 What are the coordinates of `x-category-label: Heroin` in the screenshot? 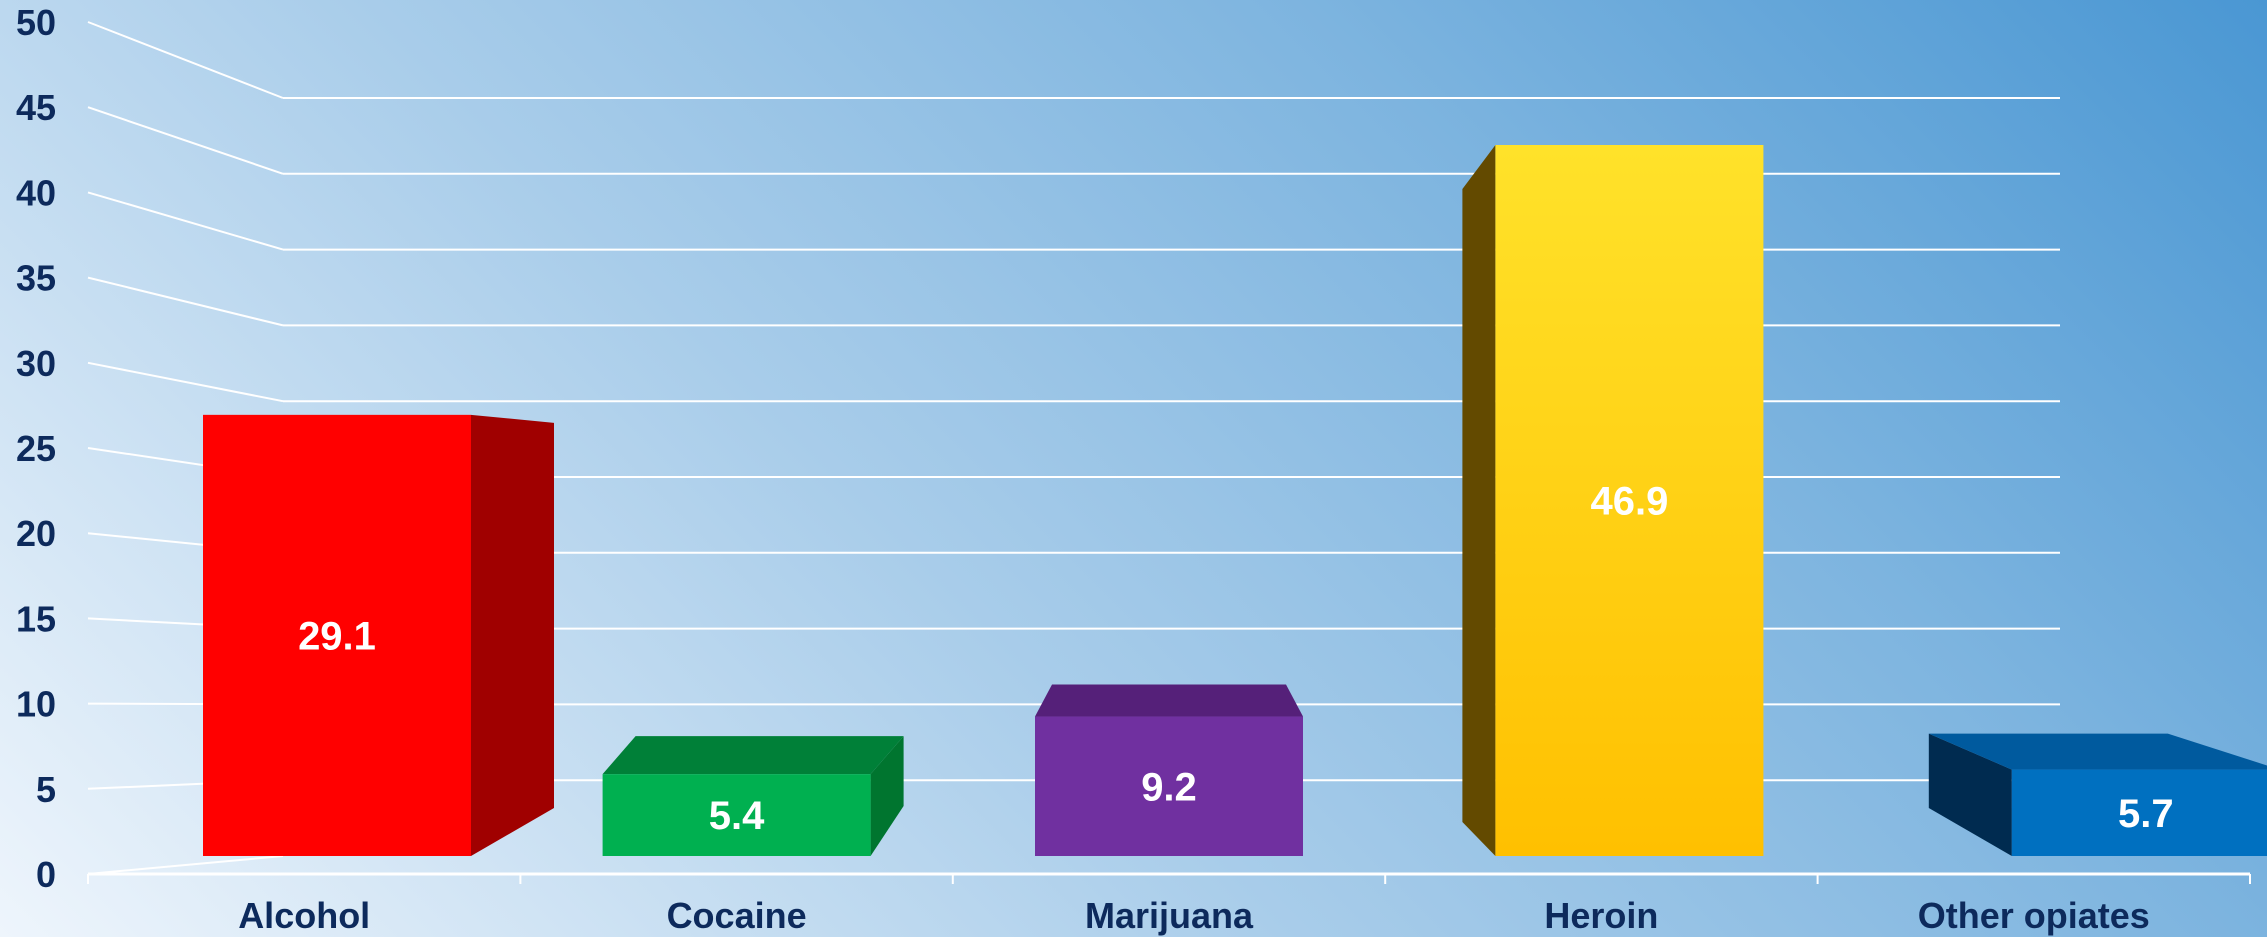 It's located at (1601, 915).